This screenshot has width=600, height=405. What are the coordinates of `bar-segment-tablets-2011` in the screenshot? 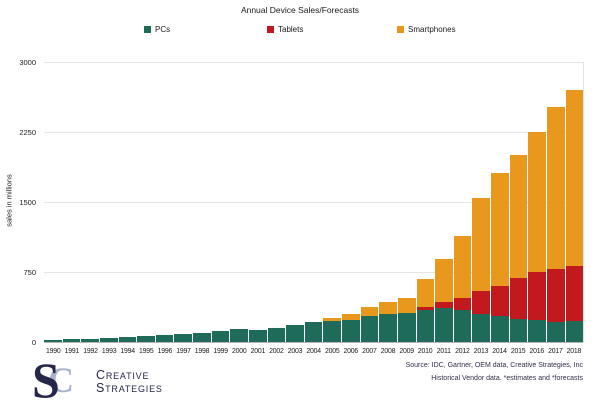 It's located at (444, 305).